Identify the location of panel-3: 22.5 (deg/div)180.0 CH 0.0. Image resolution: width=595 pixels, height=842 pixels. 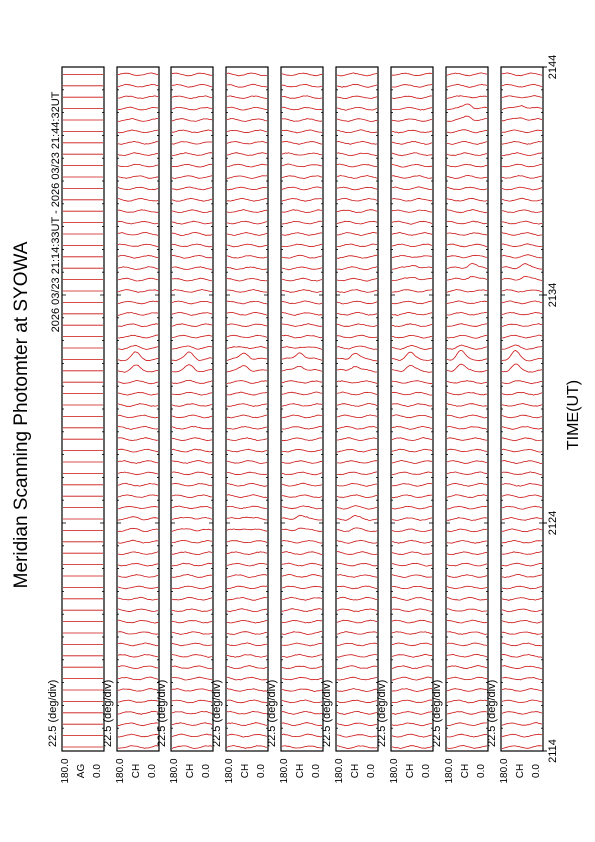
(185, 425).